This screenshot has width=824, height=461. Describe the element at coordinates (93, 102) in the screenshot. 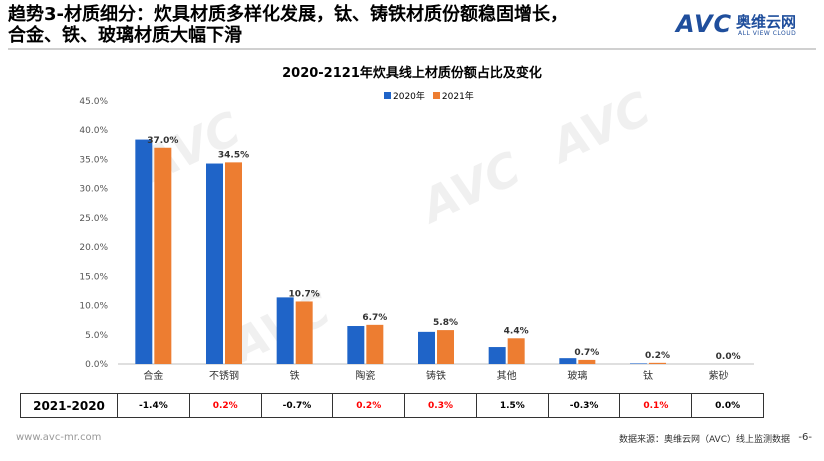

I see `y-tick-label: 45.0%` at that location.